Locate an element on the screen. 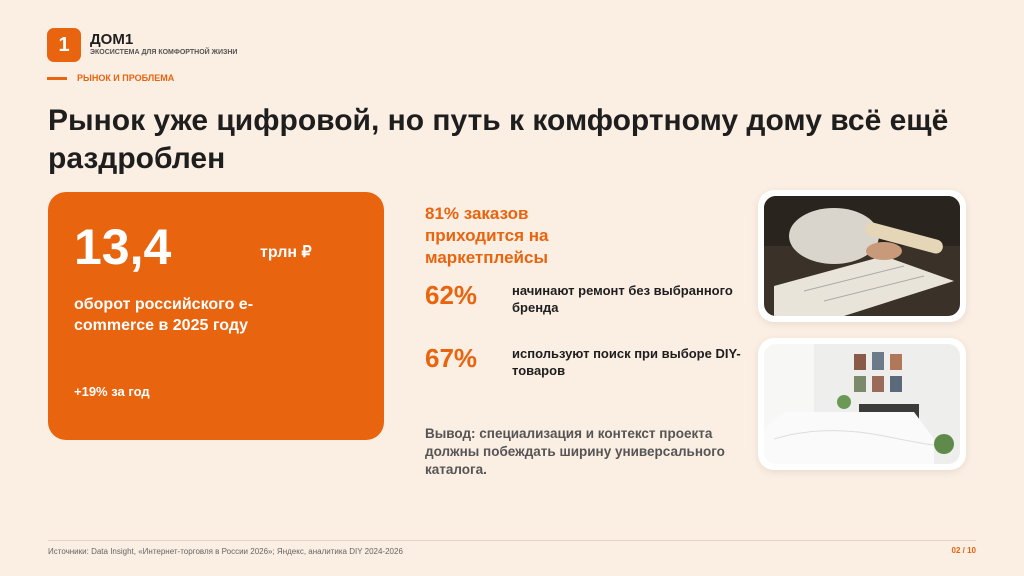 The image size is (1024, 576). tagline: ЭКОСИСТЕМА ДЛЯ КОМФОРТНОЙ ЖИЗНИ is located at coordinates (164, 52).